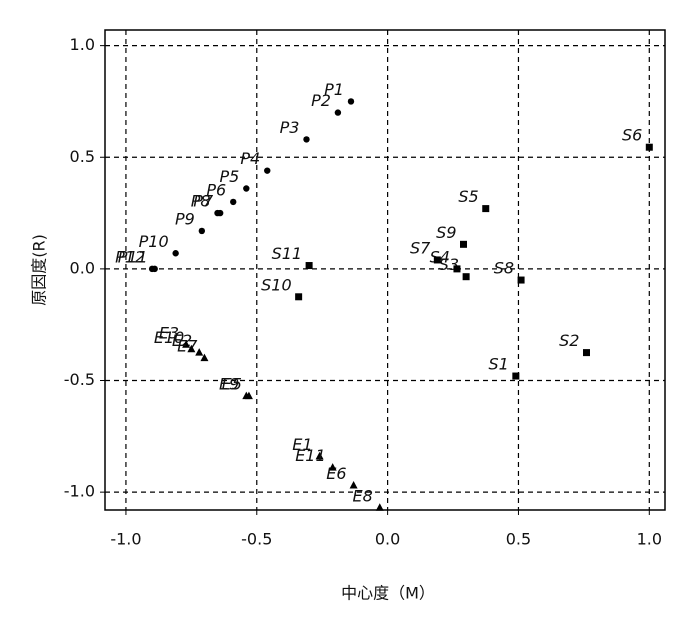 This screenshot has width=700, height=626. Describe the element at coordinates (388, 593) in the screenshot. I see `x-axis-label: 中心度（M）` at that location.